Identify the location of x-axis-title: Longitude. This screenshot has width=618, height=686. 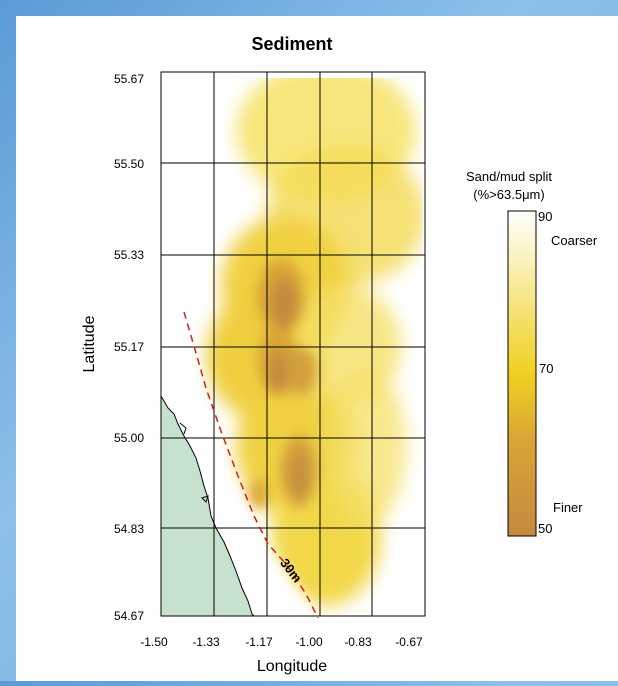
(292, 666).